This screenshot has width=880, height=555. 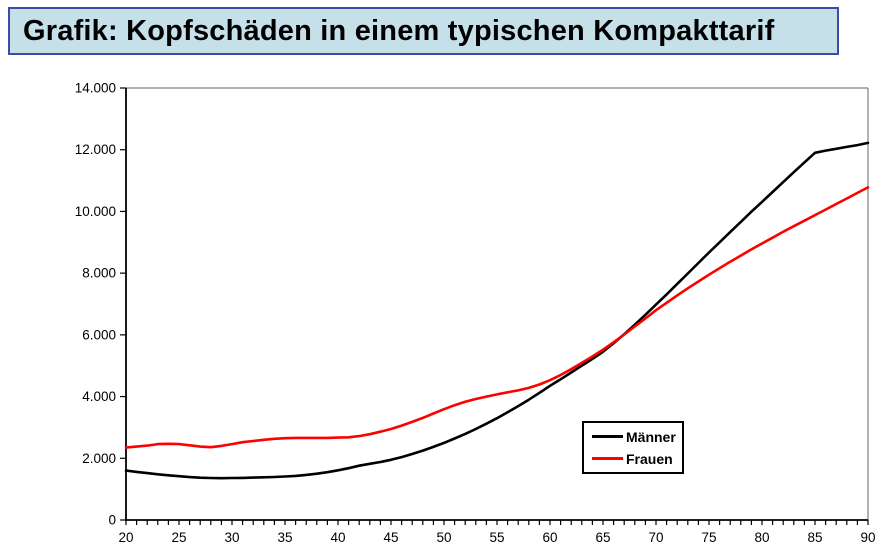 I want to click on legend-item-frauen: Frauen, so click(x=637, y=459).